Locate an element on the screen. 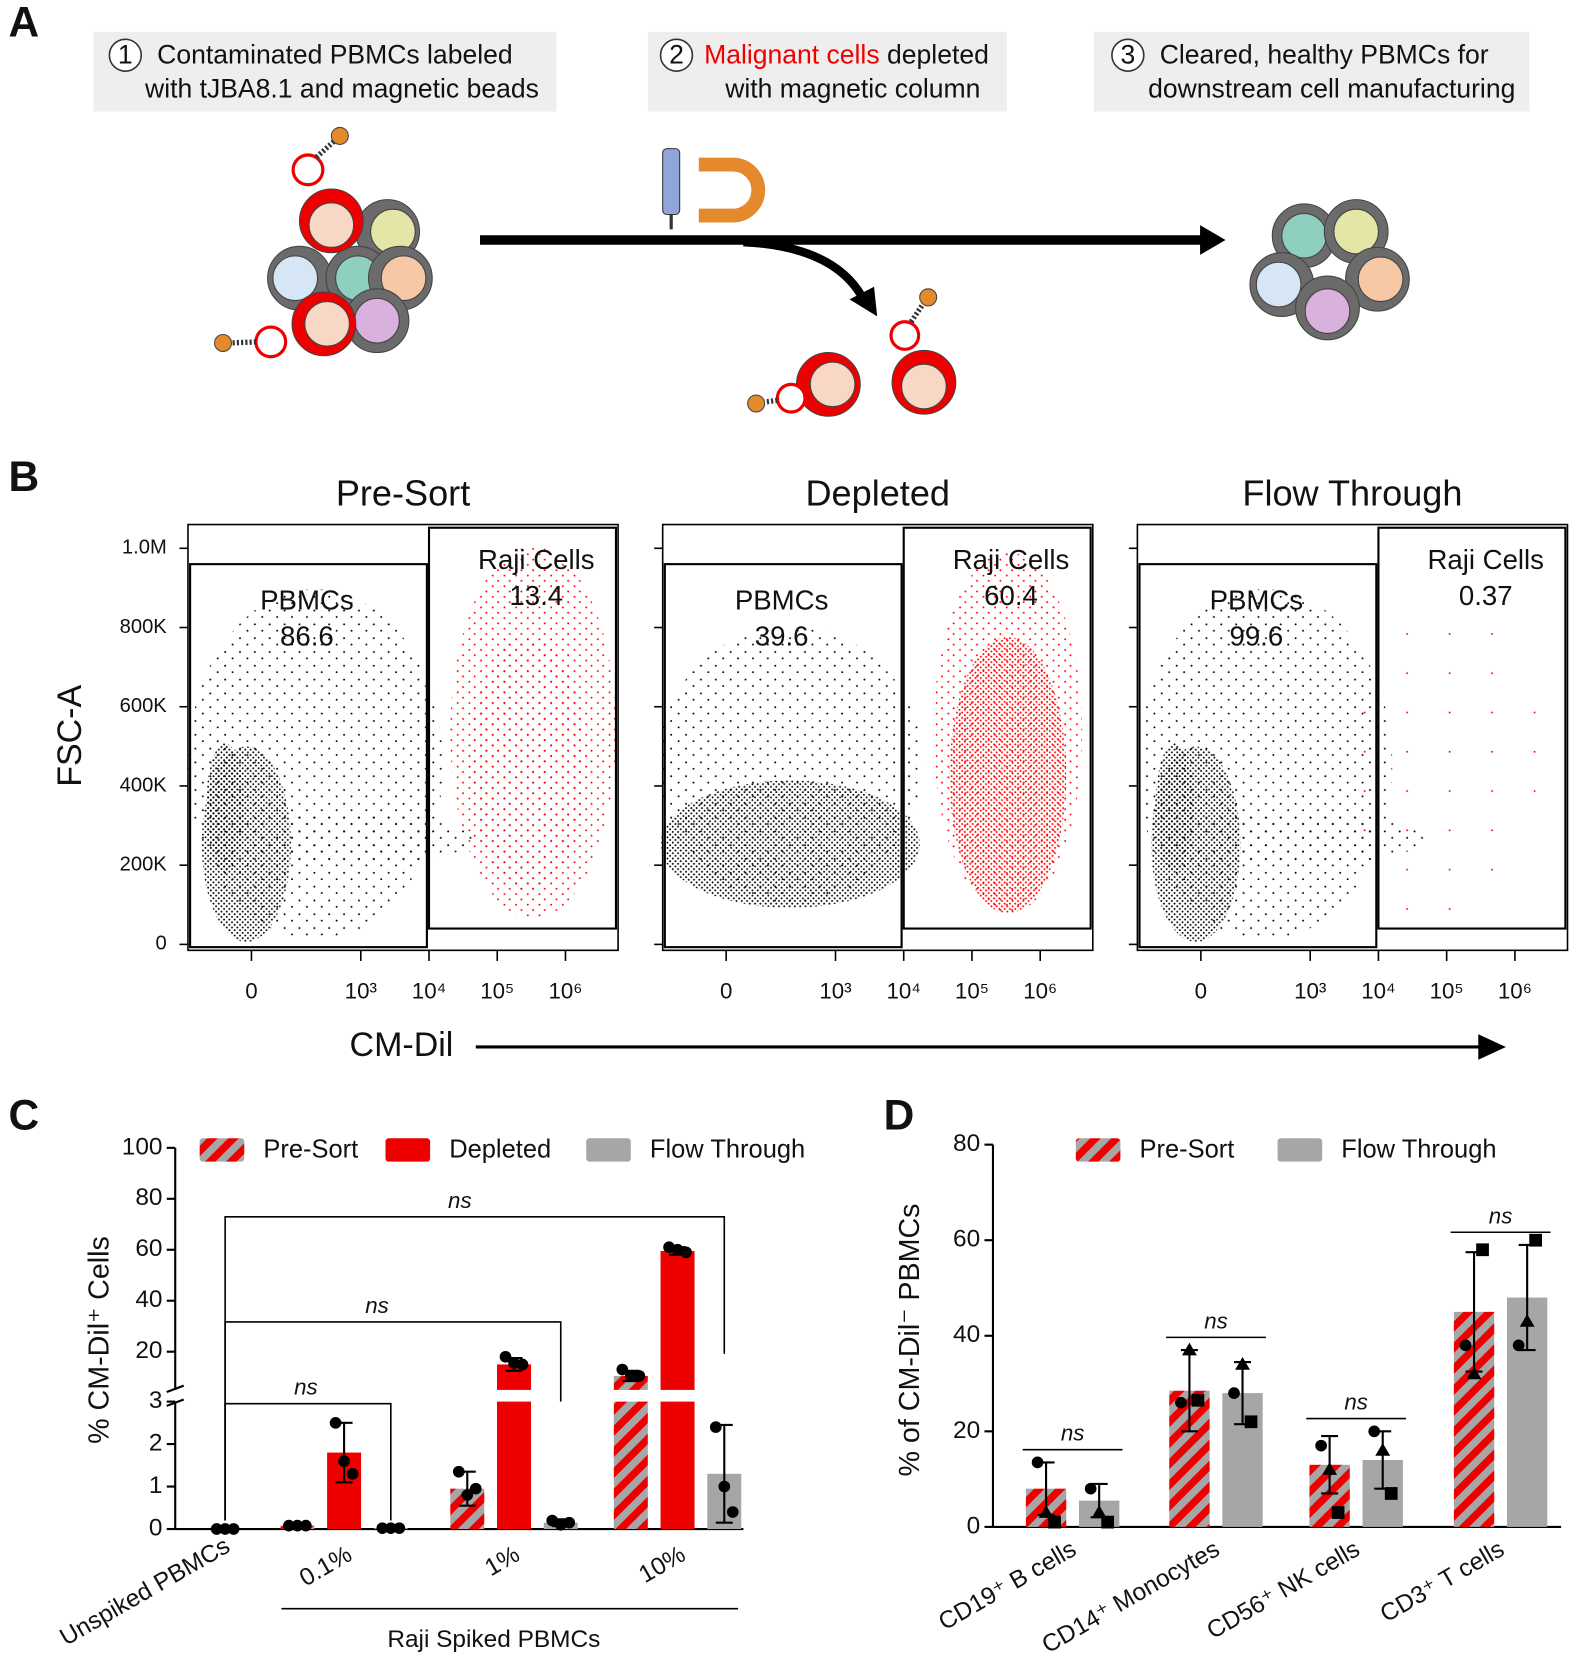 Image resolution: width=1576 pixels, height=1666 pixels. gate-value: 0.37 is located at coordinates (1486, 595).